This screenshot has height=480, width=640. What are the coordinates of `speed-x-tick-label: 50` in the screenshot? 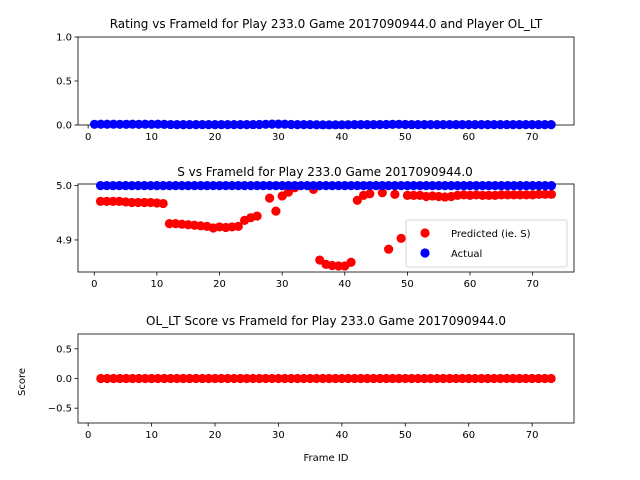 It's located at (407, 284).